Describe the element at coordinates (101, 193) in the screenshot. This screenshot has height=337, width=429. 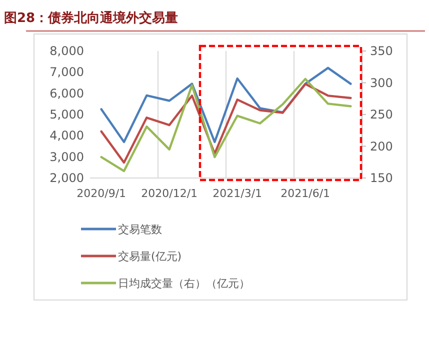
I see `x-tick-label: 2020/9/1` at that location.